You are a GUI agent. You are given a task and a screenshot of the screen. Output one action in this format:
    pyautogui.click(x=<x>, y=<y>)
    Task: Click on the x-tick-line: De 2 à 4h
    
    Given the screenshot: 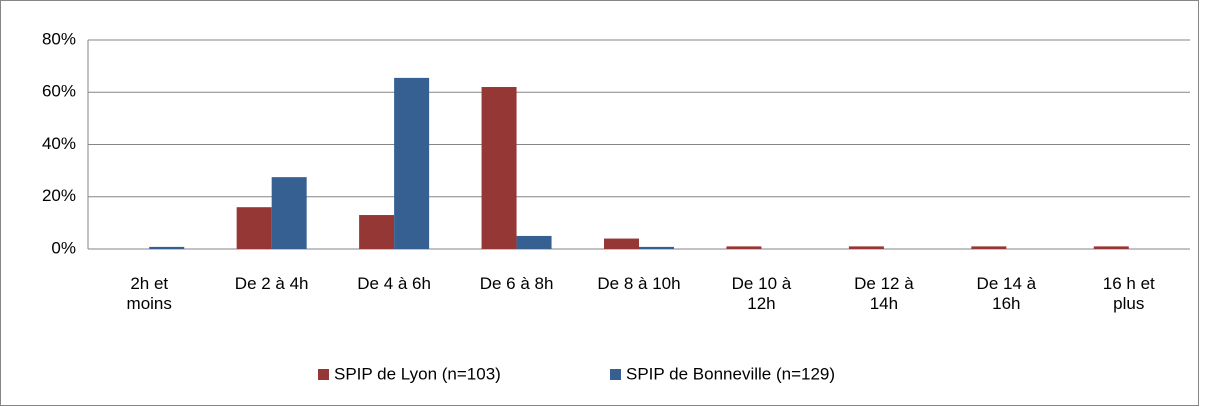 What is the action you would take?
    pyautogui.click(x=272, y=283)
    